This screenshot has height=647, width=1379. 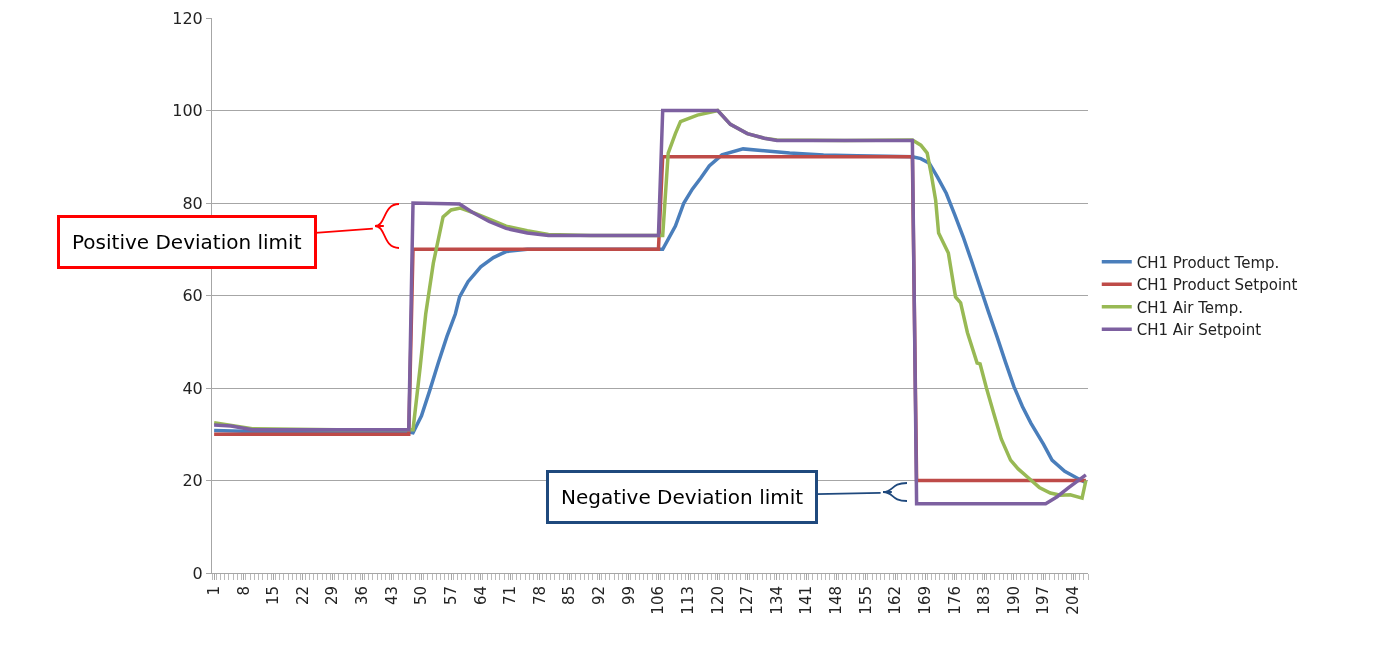 I want to click on x-tick-label: 29, so click(x=332, y=596).